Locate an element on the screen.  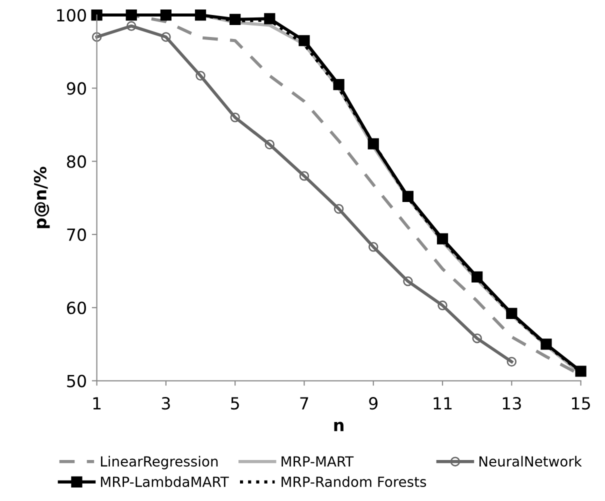
x-tick-label: 15 is located at coordinates (581, 403).